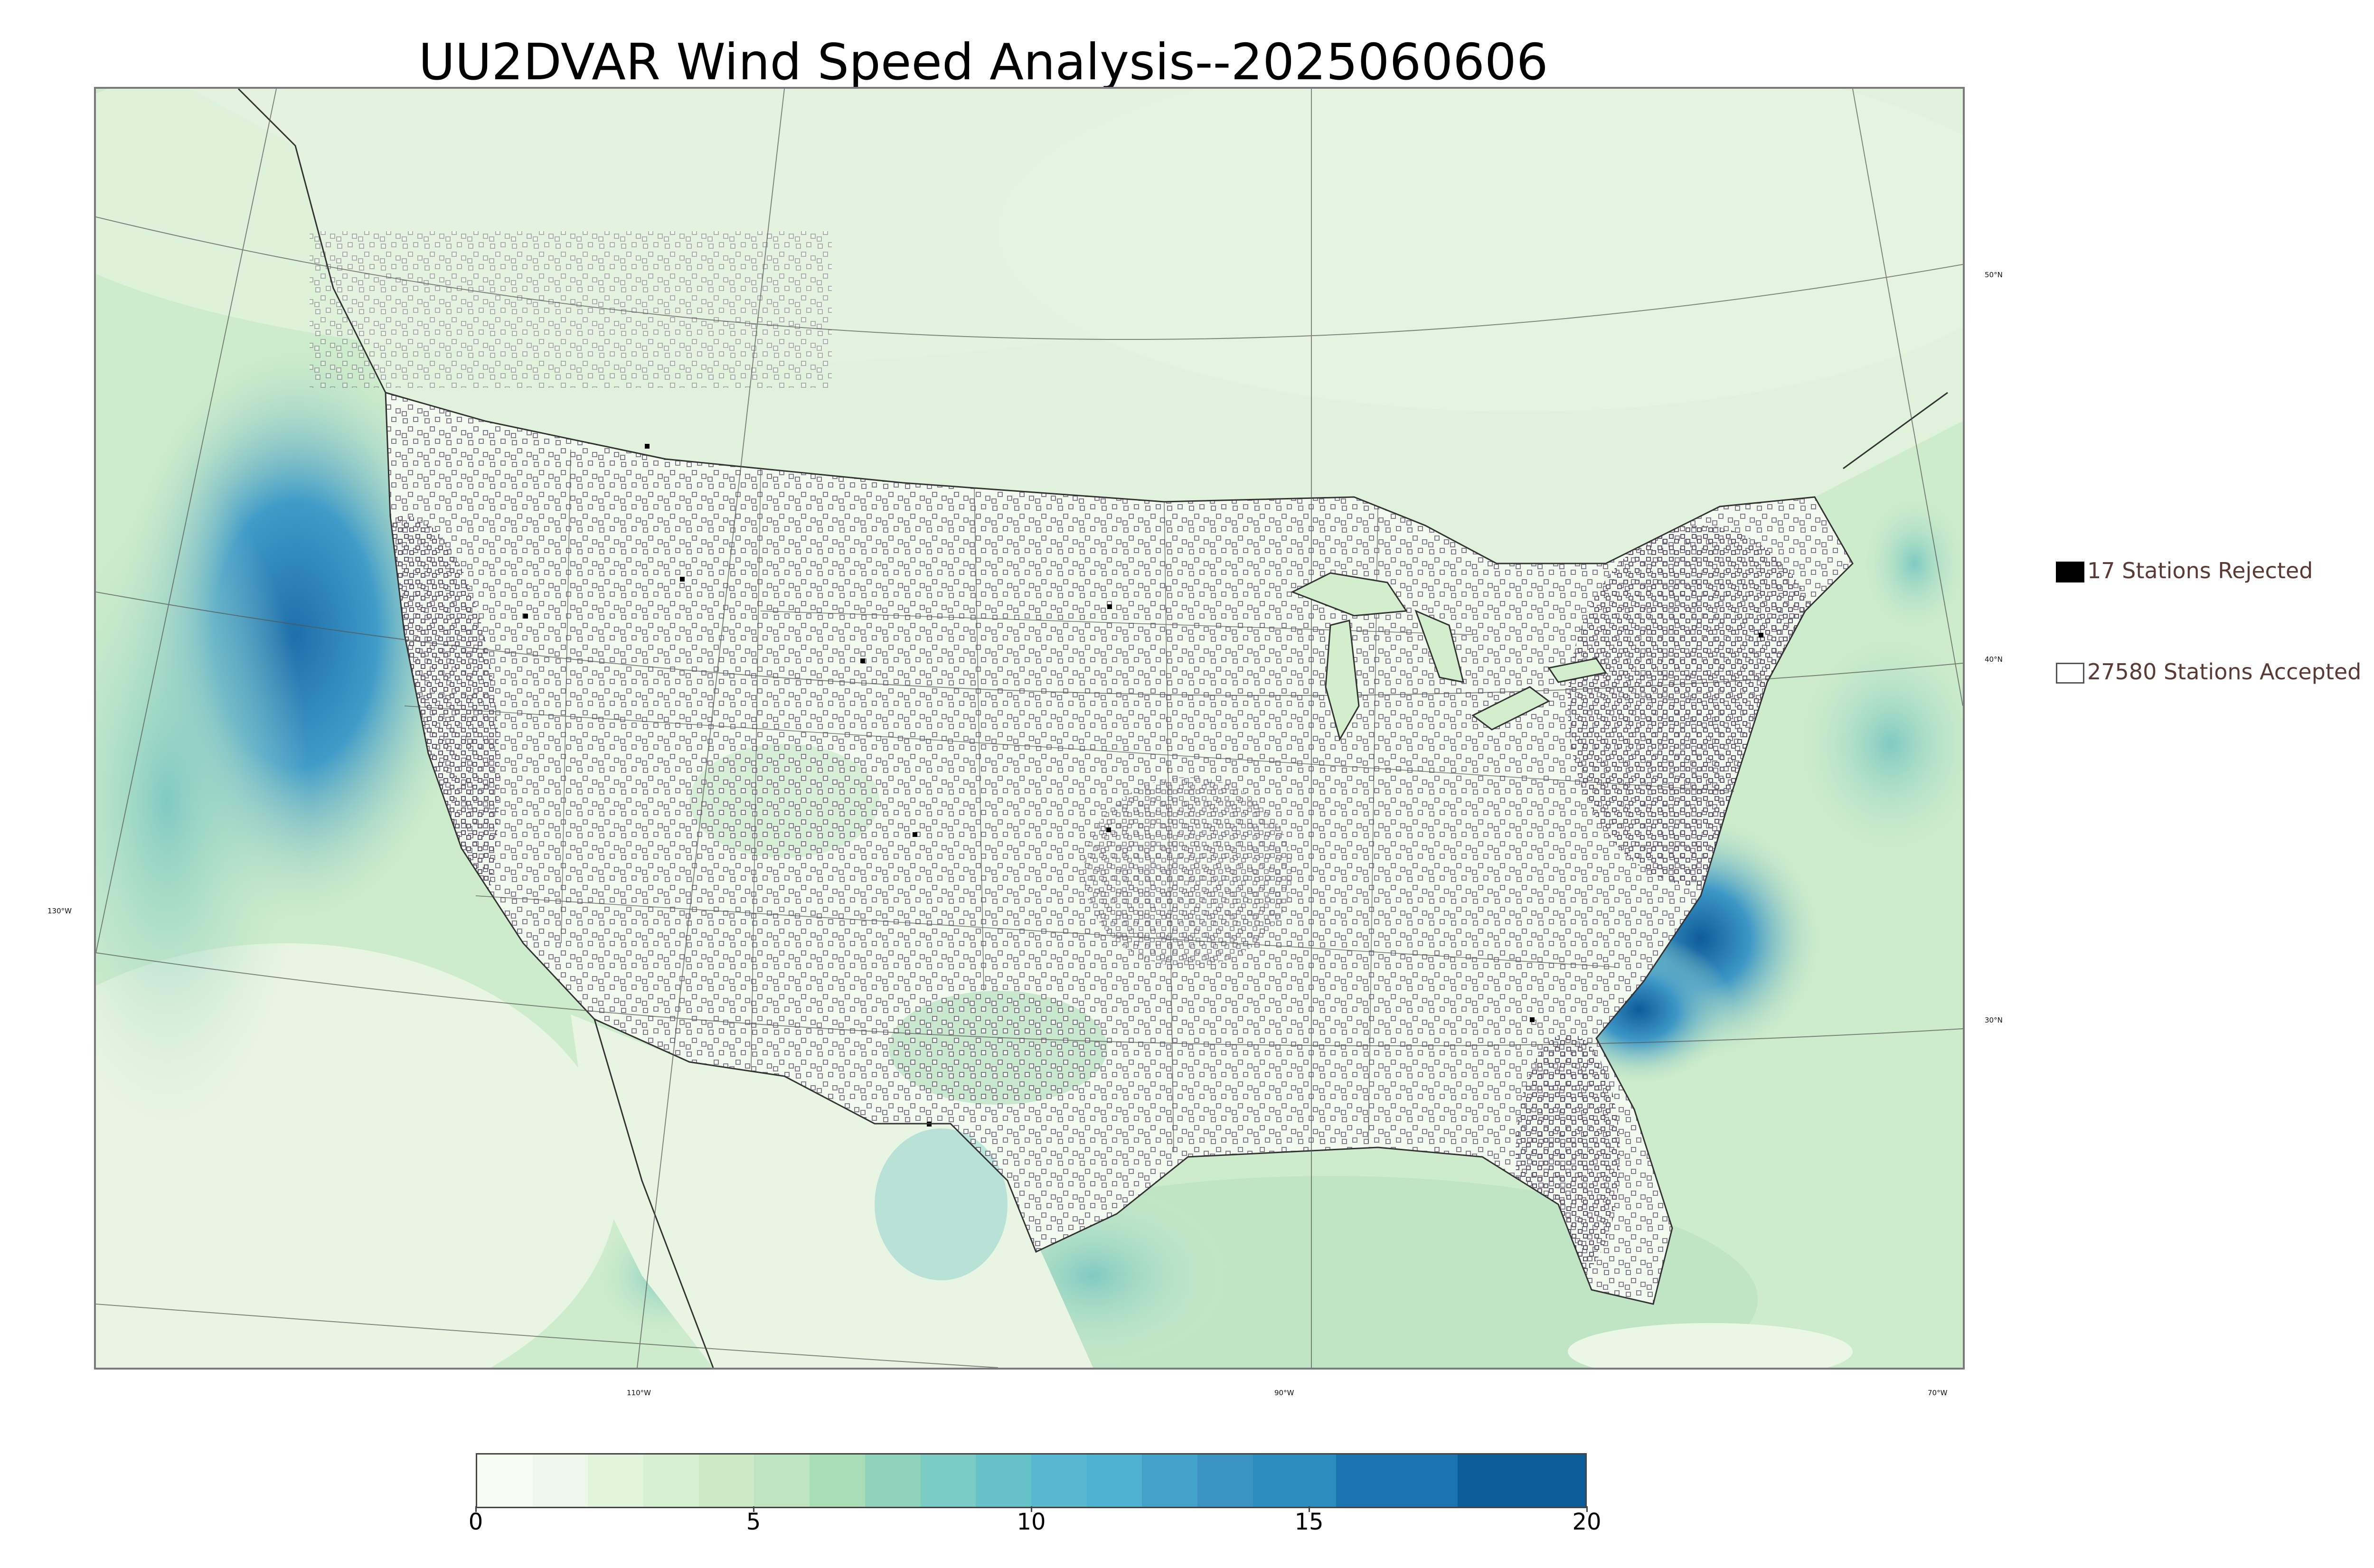 The width and height of the screenshot is (2374, 1568). What do you see at coordinates (1994, 1020) in the screenshot?
I see `lat-label-30n: 30°N` at bounding box center [1994, 1020].